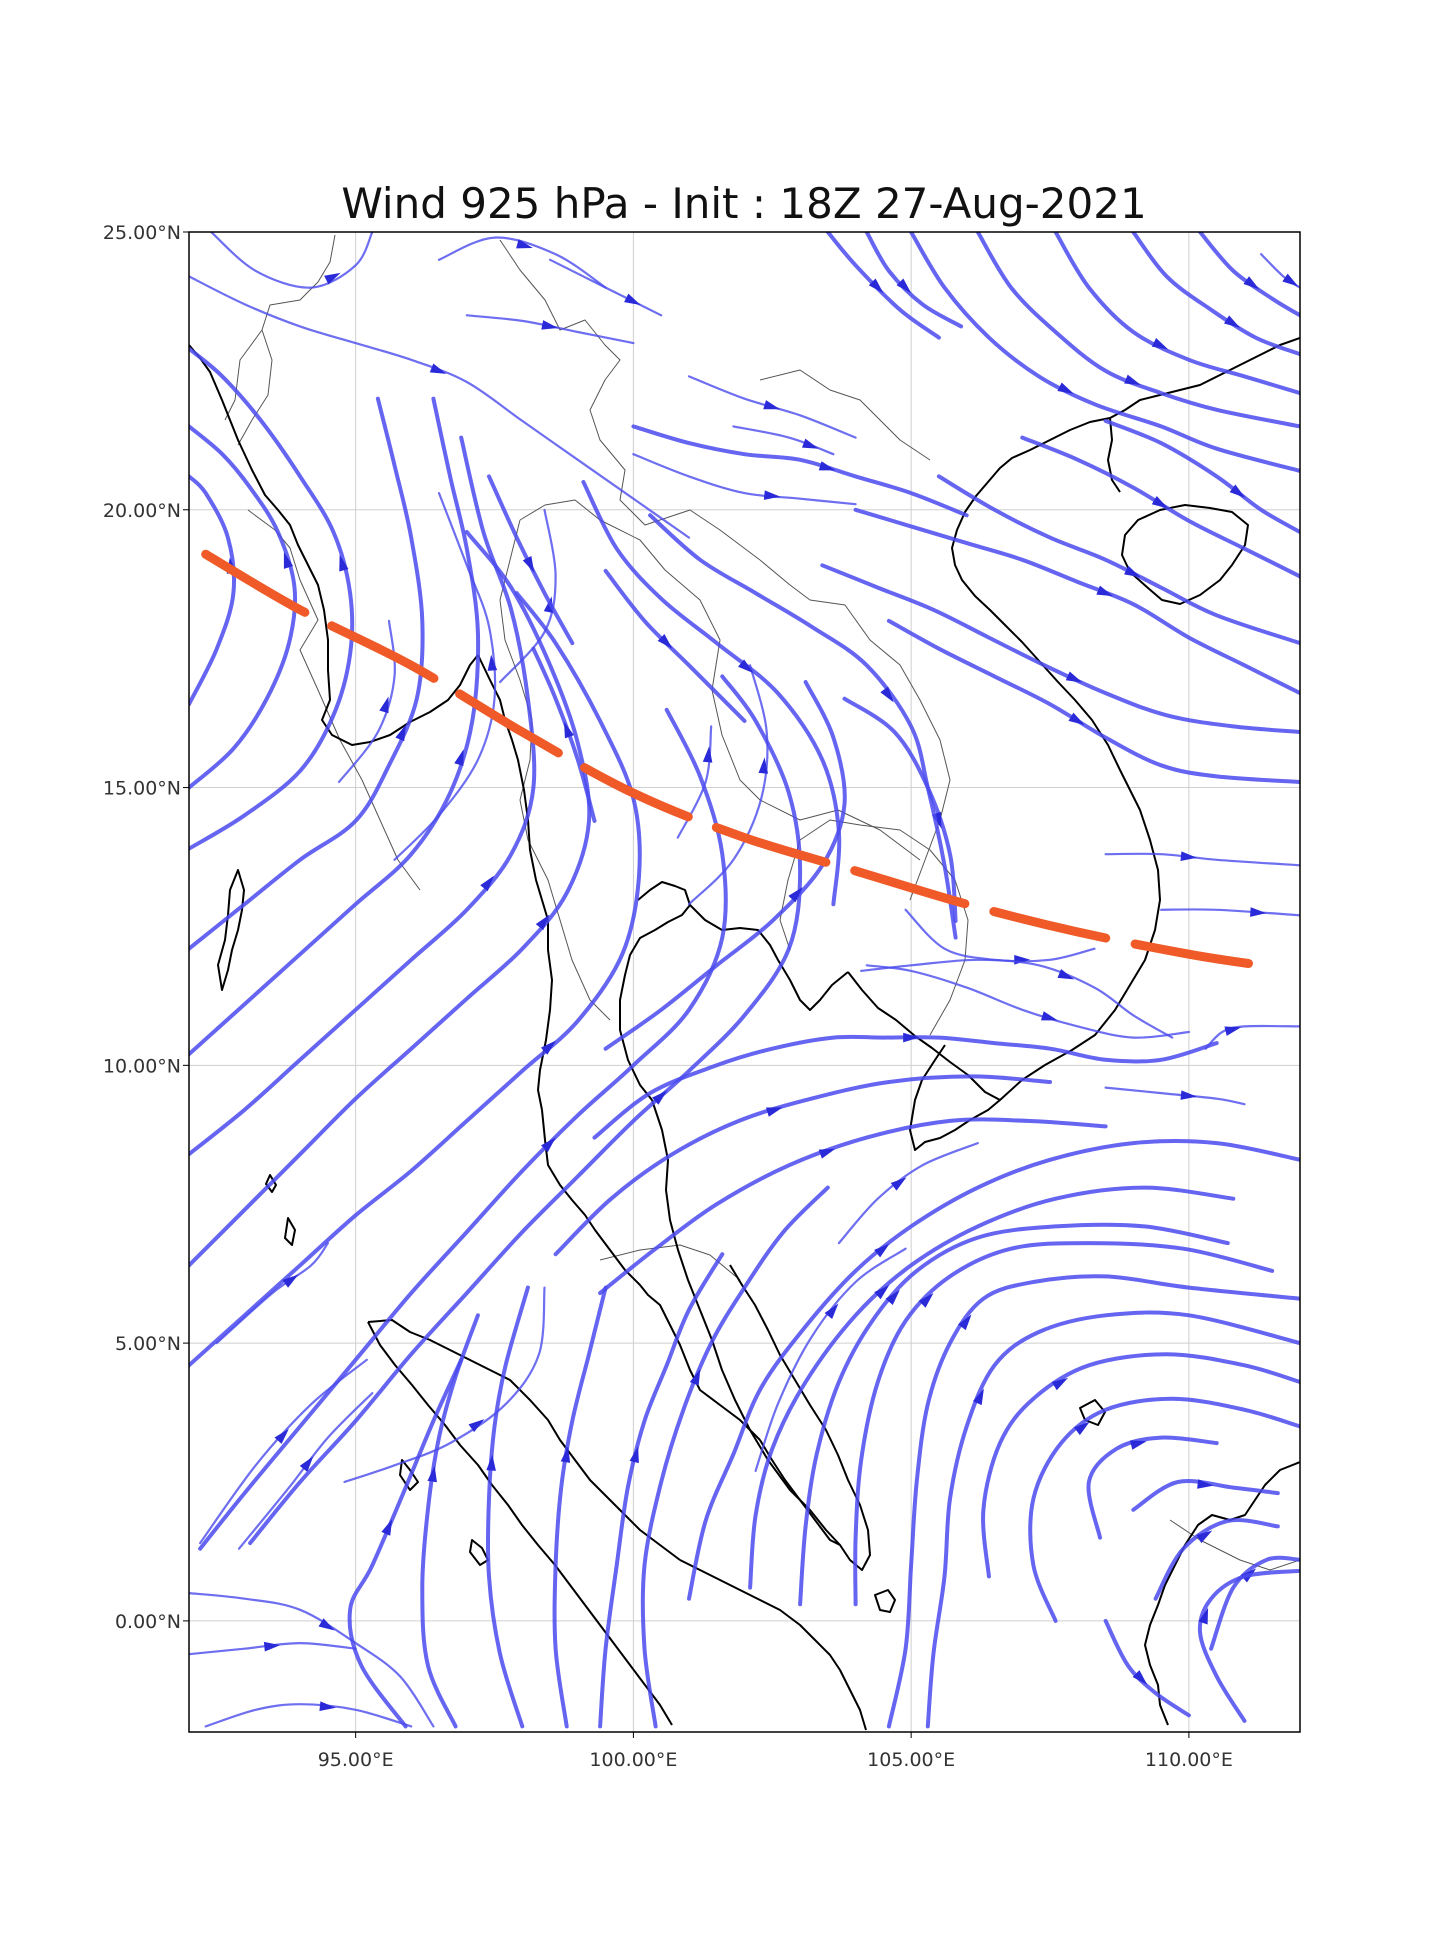 Image resolution: width=1442 pixels, height=1933 pixels. What do you see at coordinates (1056, 759) in the screenshot?
I see `coastline-vietnam-east` at bounding box center [1056, 759].